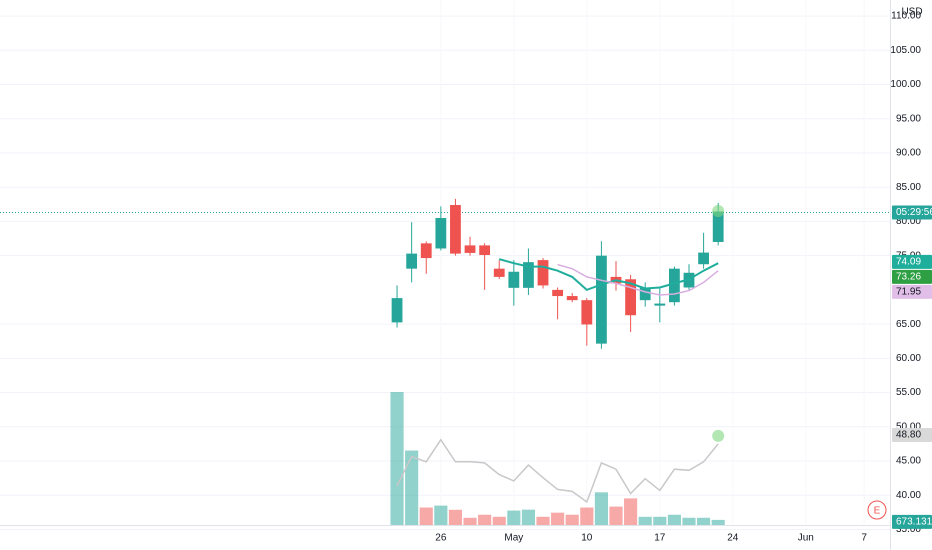 This screenshot has height=550, width=932. Describe the element at coordinates (905, 84) in the screenshot. I see `y-tick-label: 100.00` at that location.